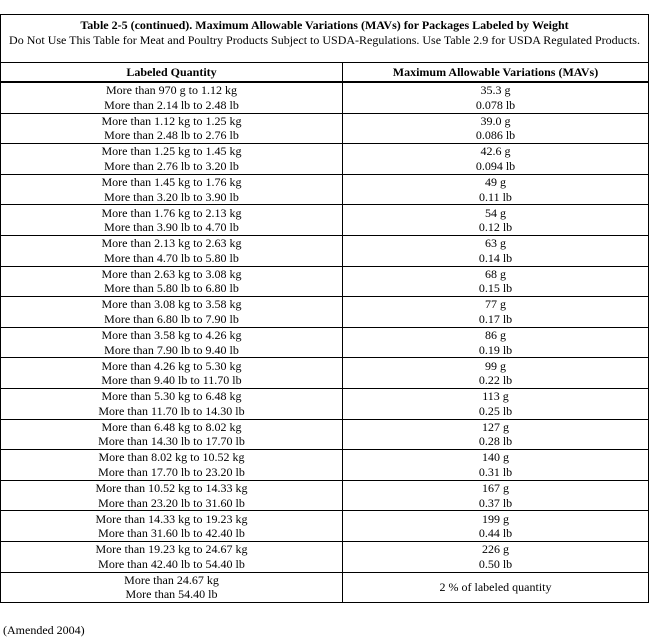  I want to click on labeled-quantity-cell-line: More than 3.58 kg to 4.26 kg, so click(171, 335).